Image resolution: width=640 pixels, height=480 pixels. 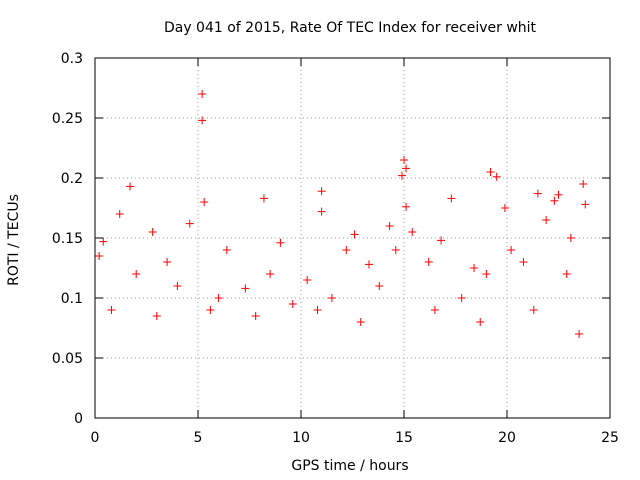 I want to click on y-tick-label: 0.05, so click(x=67, y=359).